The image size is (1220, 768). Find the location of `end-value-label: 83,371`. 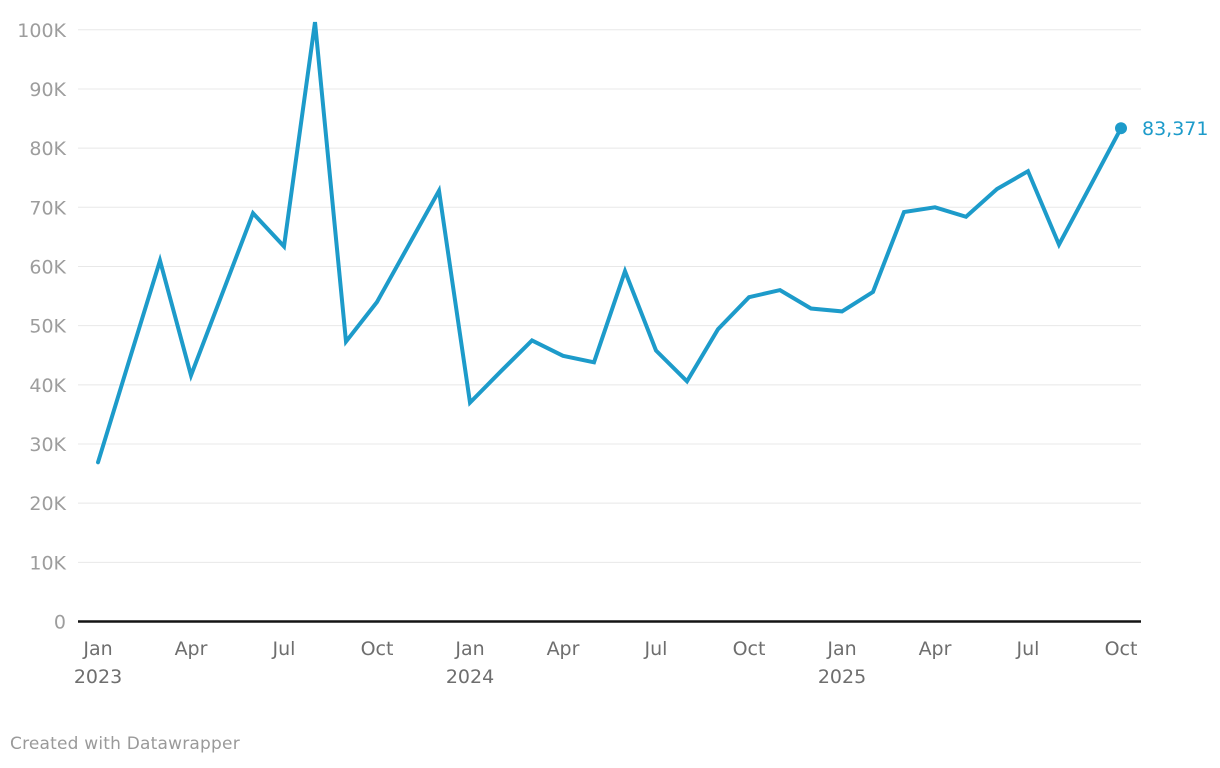

end-value-label: 83,371 is located at coordinates (1175, 129).